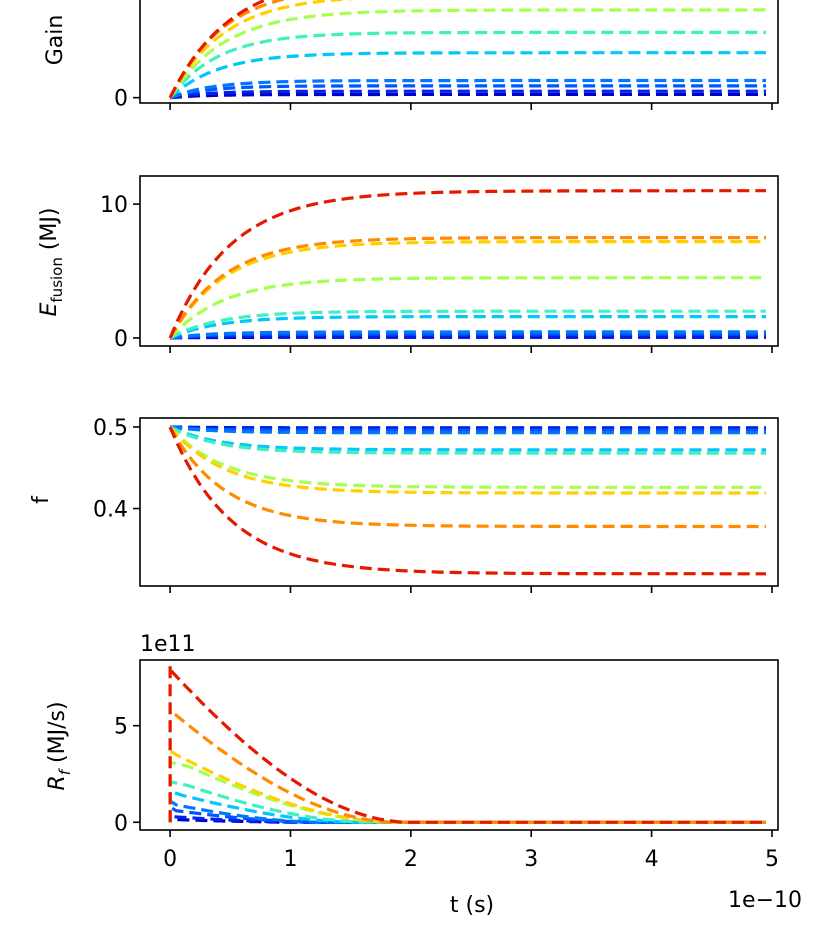 The width and height of the screenshot is (837, 950). Describe the element at coordinates (51, 261) in the screenshot. I see `efusion-y-axis-label: Efusion (MJ)` at that location.